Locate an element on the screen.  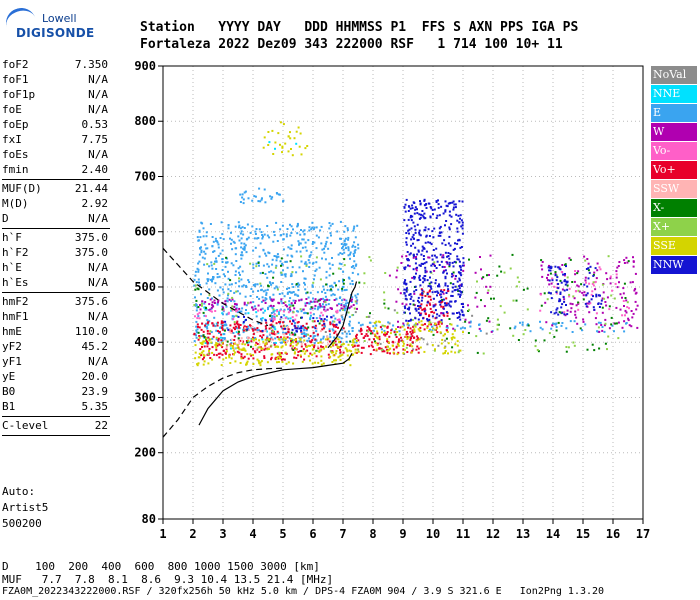
param-separator is located at coordinates (56, 228).